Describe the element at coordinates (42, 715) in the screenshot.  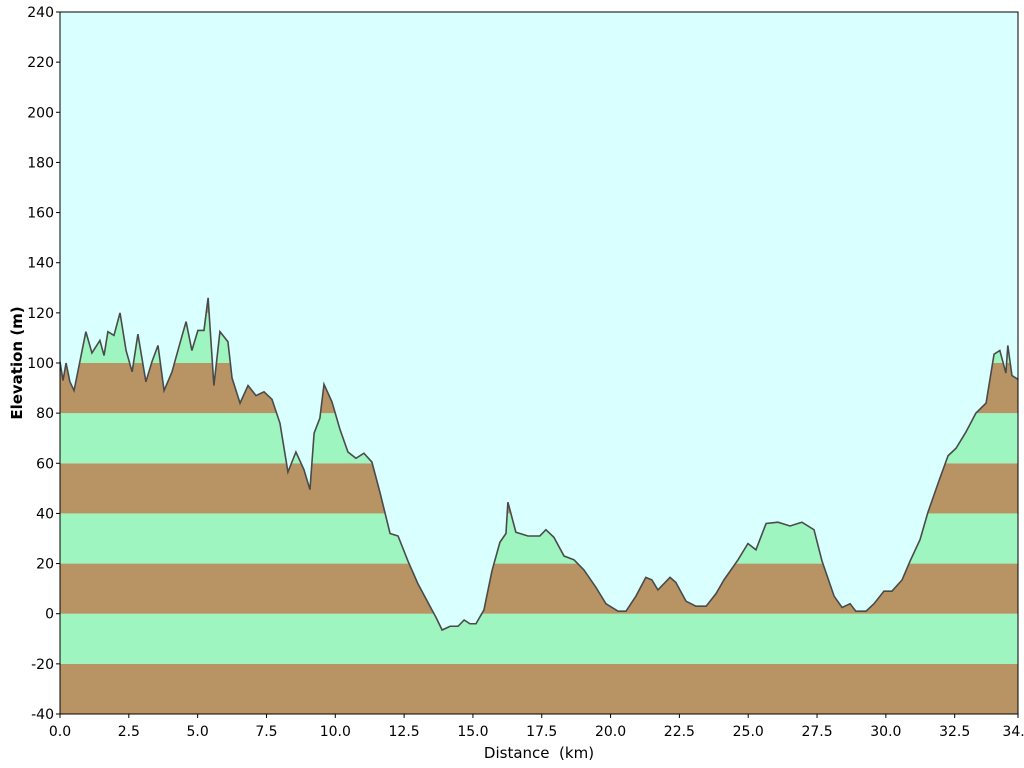
I see `y-tick-label: -40` at that location.